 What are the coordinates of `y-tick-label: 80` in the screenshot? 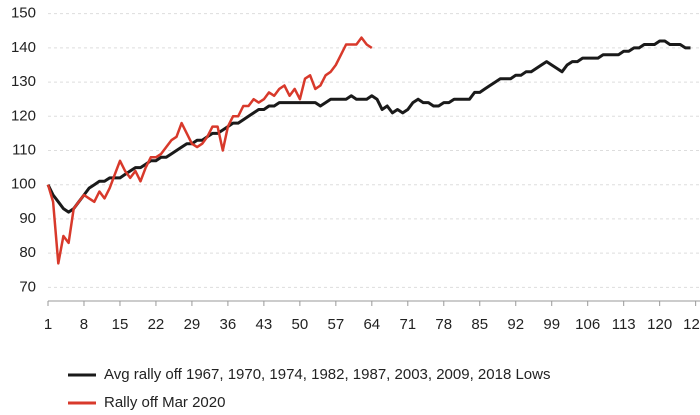 It's located at (27, 252).